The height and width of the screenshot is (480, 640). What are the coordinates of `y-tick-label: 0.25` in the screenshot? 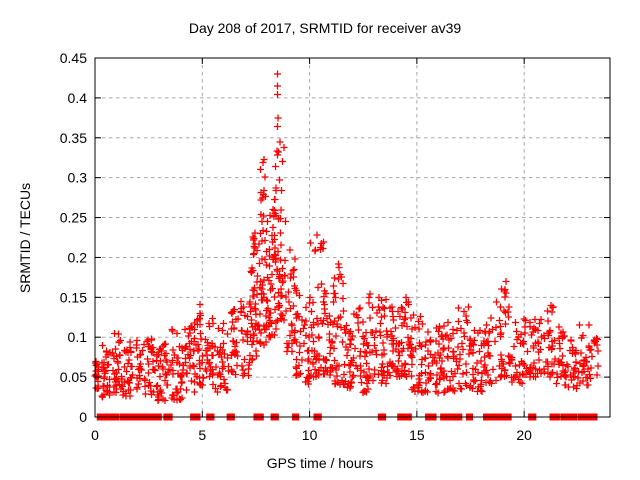 It's located at (73, 218).